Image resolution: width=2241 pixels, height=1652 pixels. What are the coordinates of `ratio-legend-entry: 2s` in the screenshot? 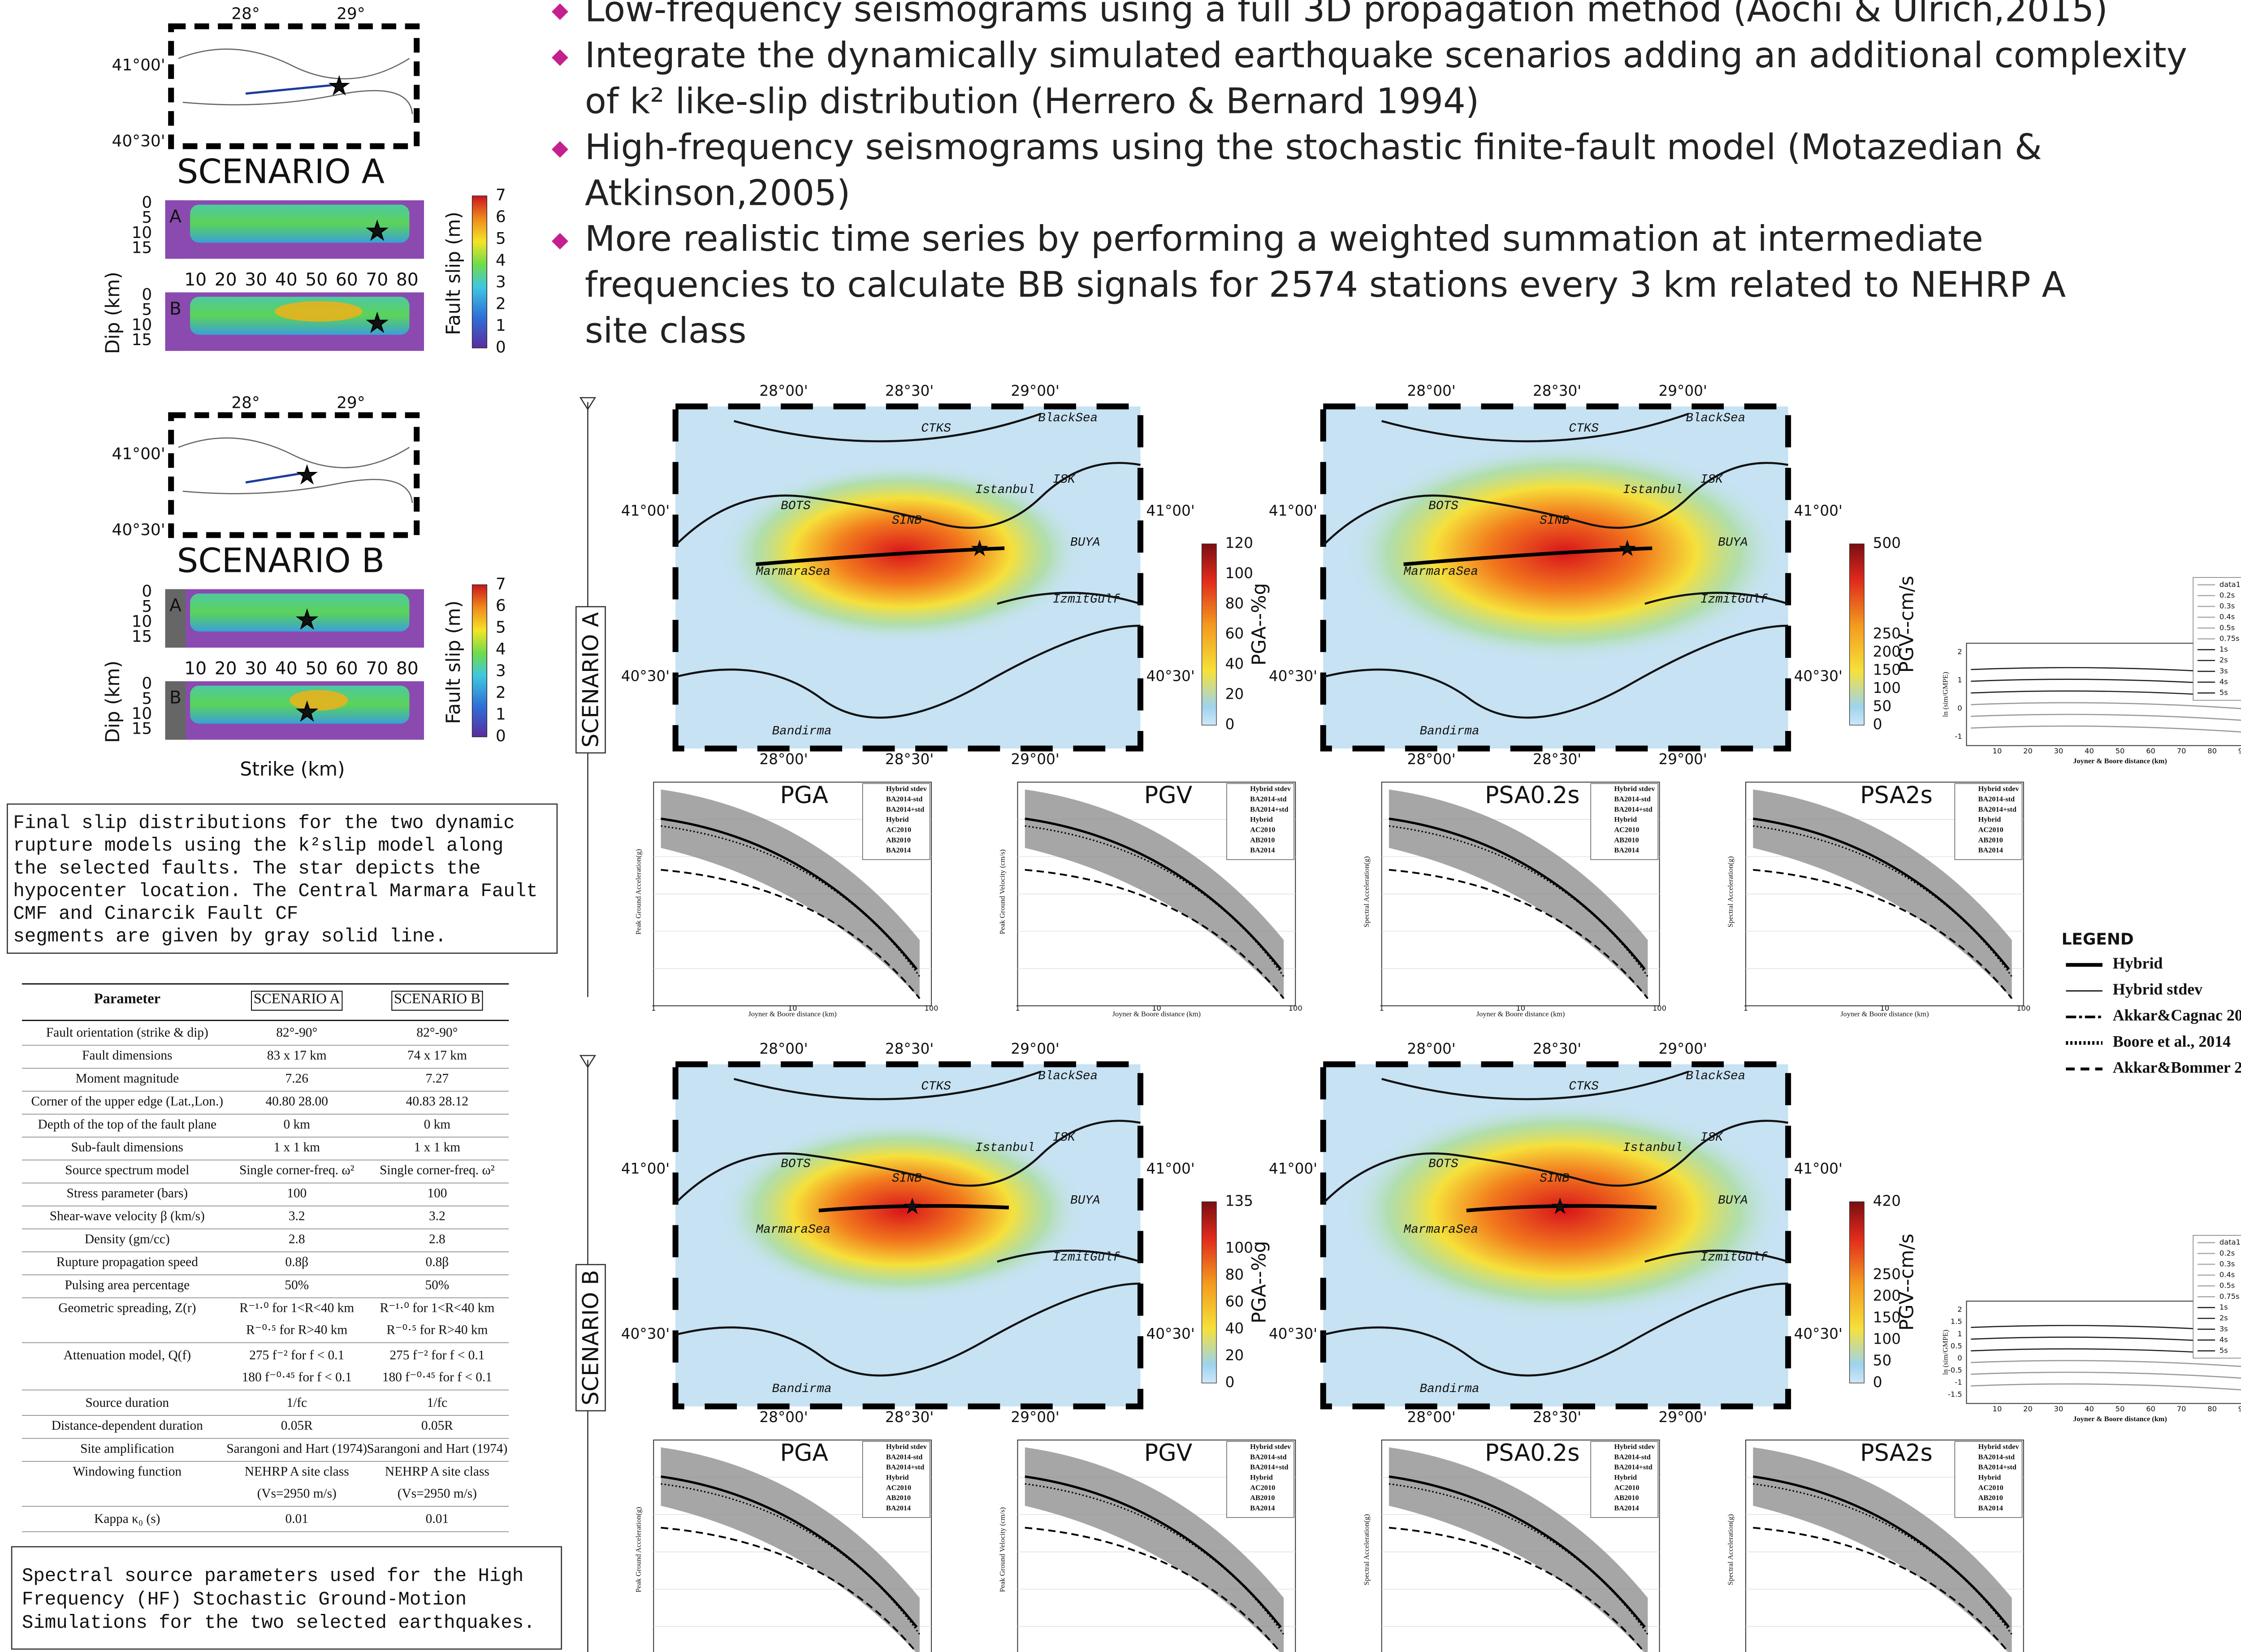 It's located at (2223, 660).